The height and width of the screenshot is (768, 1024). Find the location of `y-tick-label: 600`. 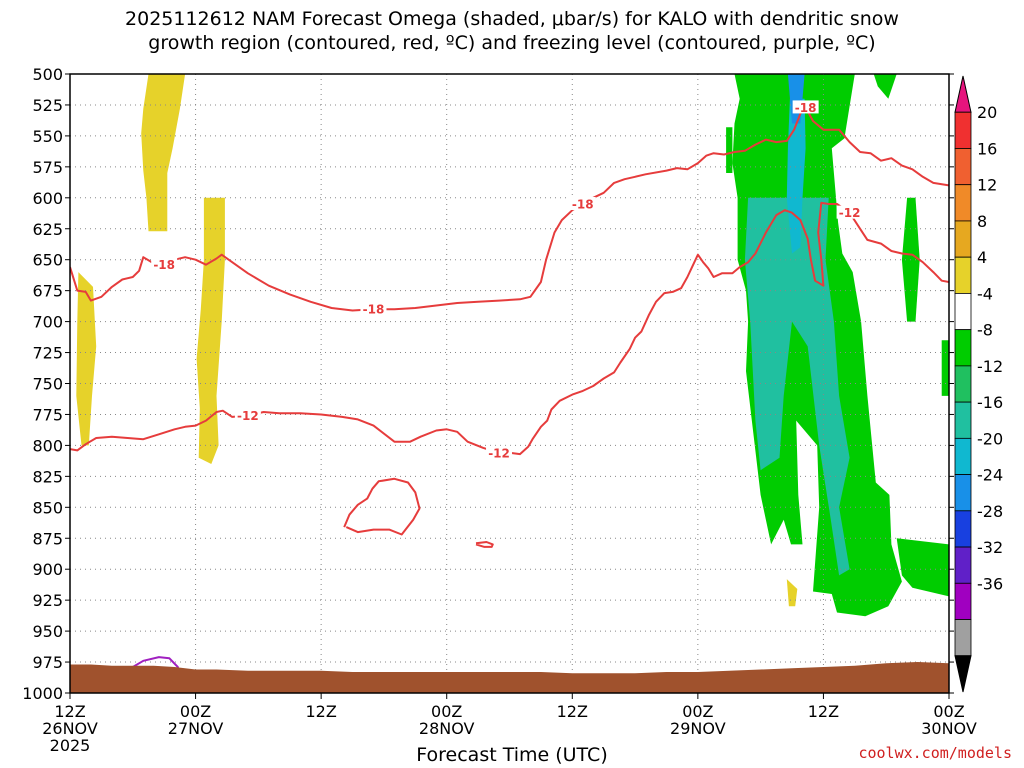

y-tick-label: 600 is located at coordinates (47, 198).